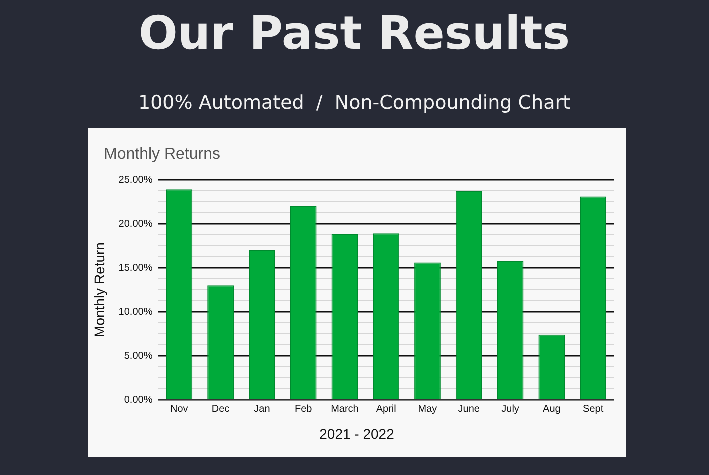 This screenshot has width=709, height=475. What do you see at coordinates (428, 409) in the screenshot?
I see `x-tick-label: May` at bounding box center [428, 409].